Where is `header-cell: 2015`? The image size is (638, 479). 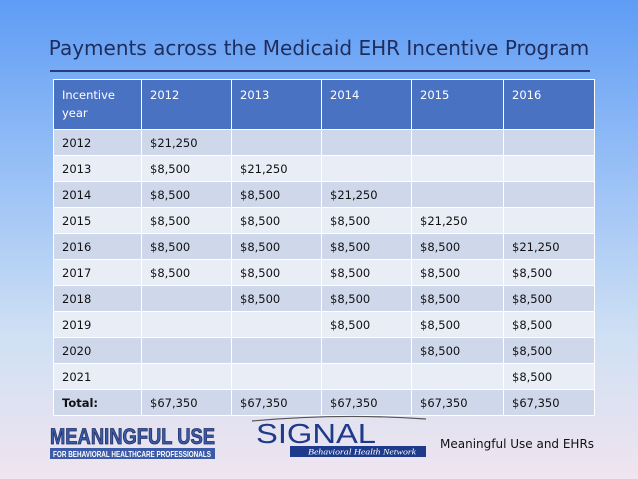
header-cell: 2015 is located at coordinates (457, 104).